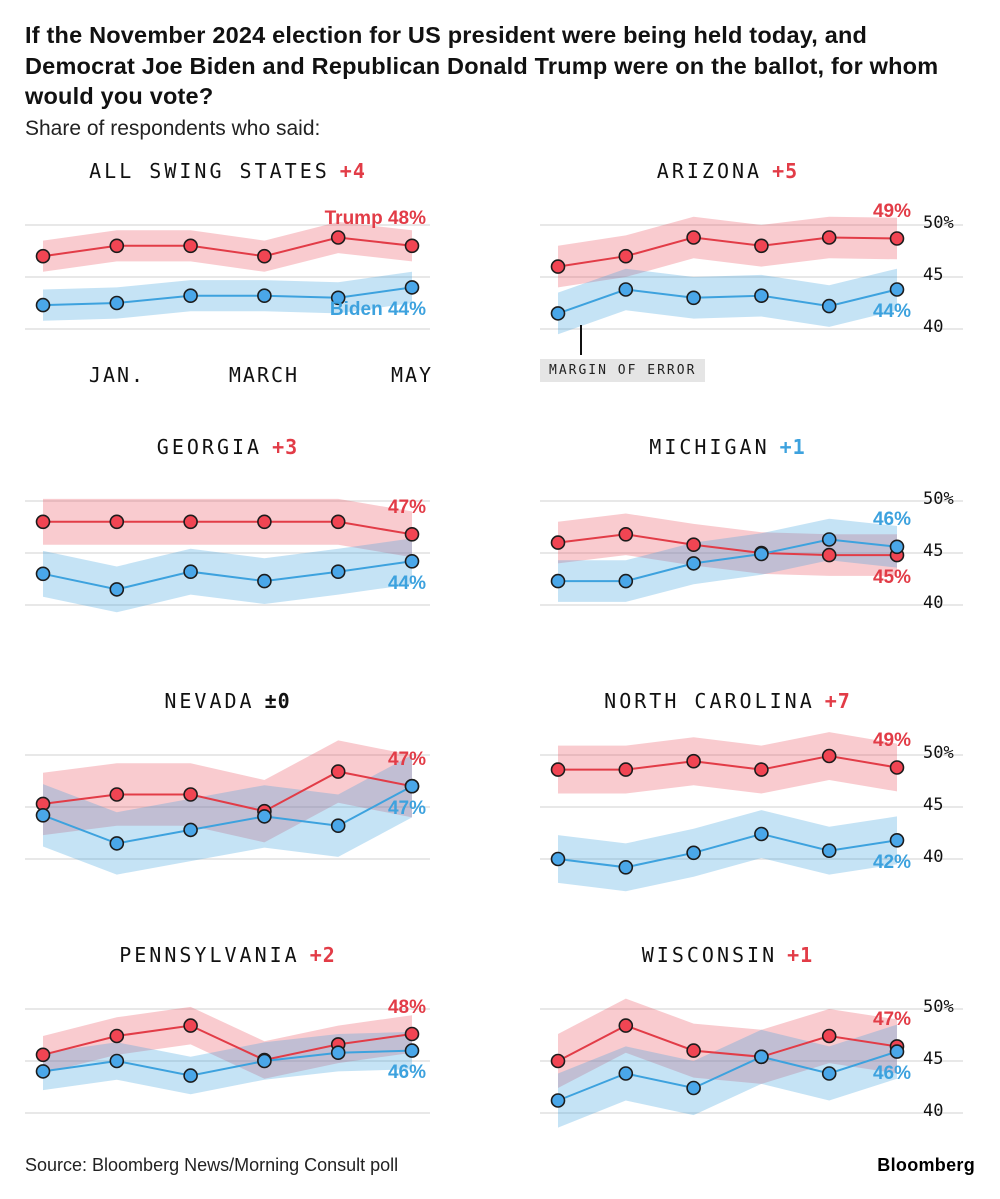 The image size is (1000, 1199). I want to click on chart-title: ALL SWING STATES +4, so click(227, 178).